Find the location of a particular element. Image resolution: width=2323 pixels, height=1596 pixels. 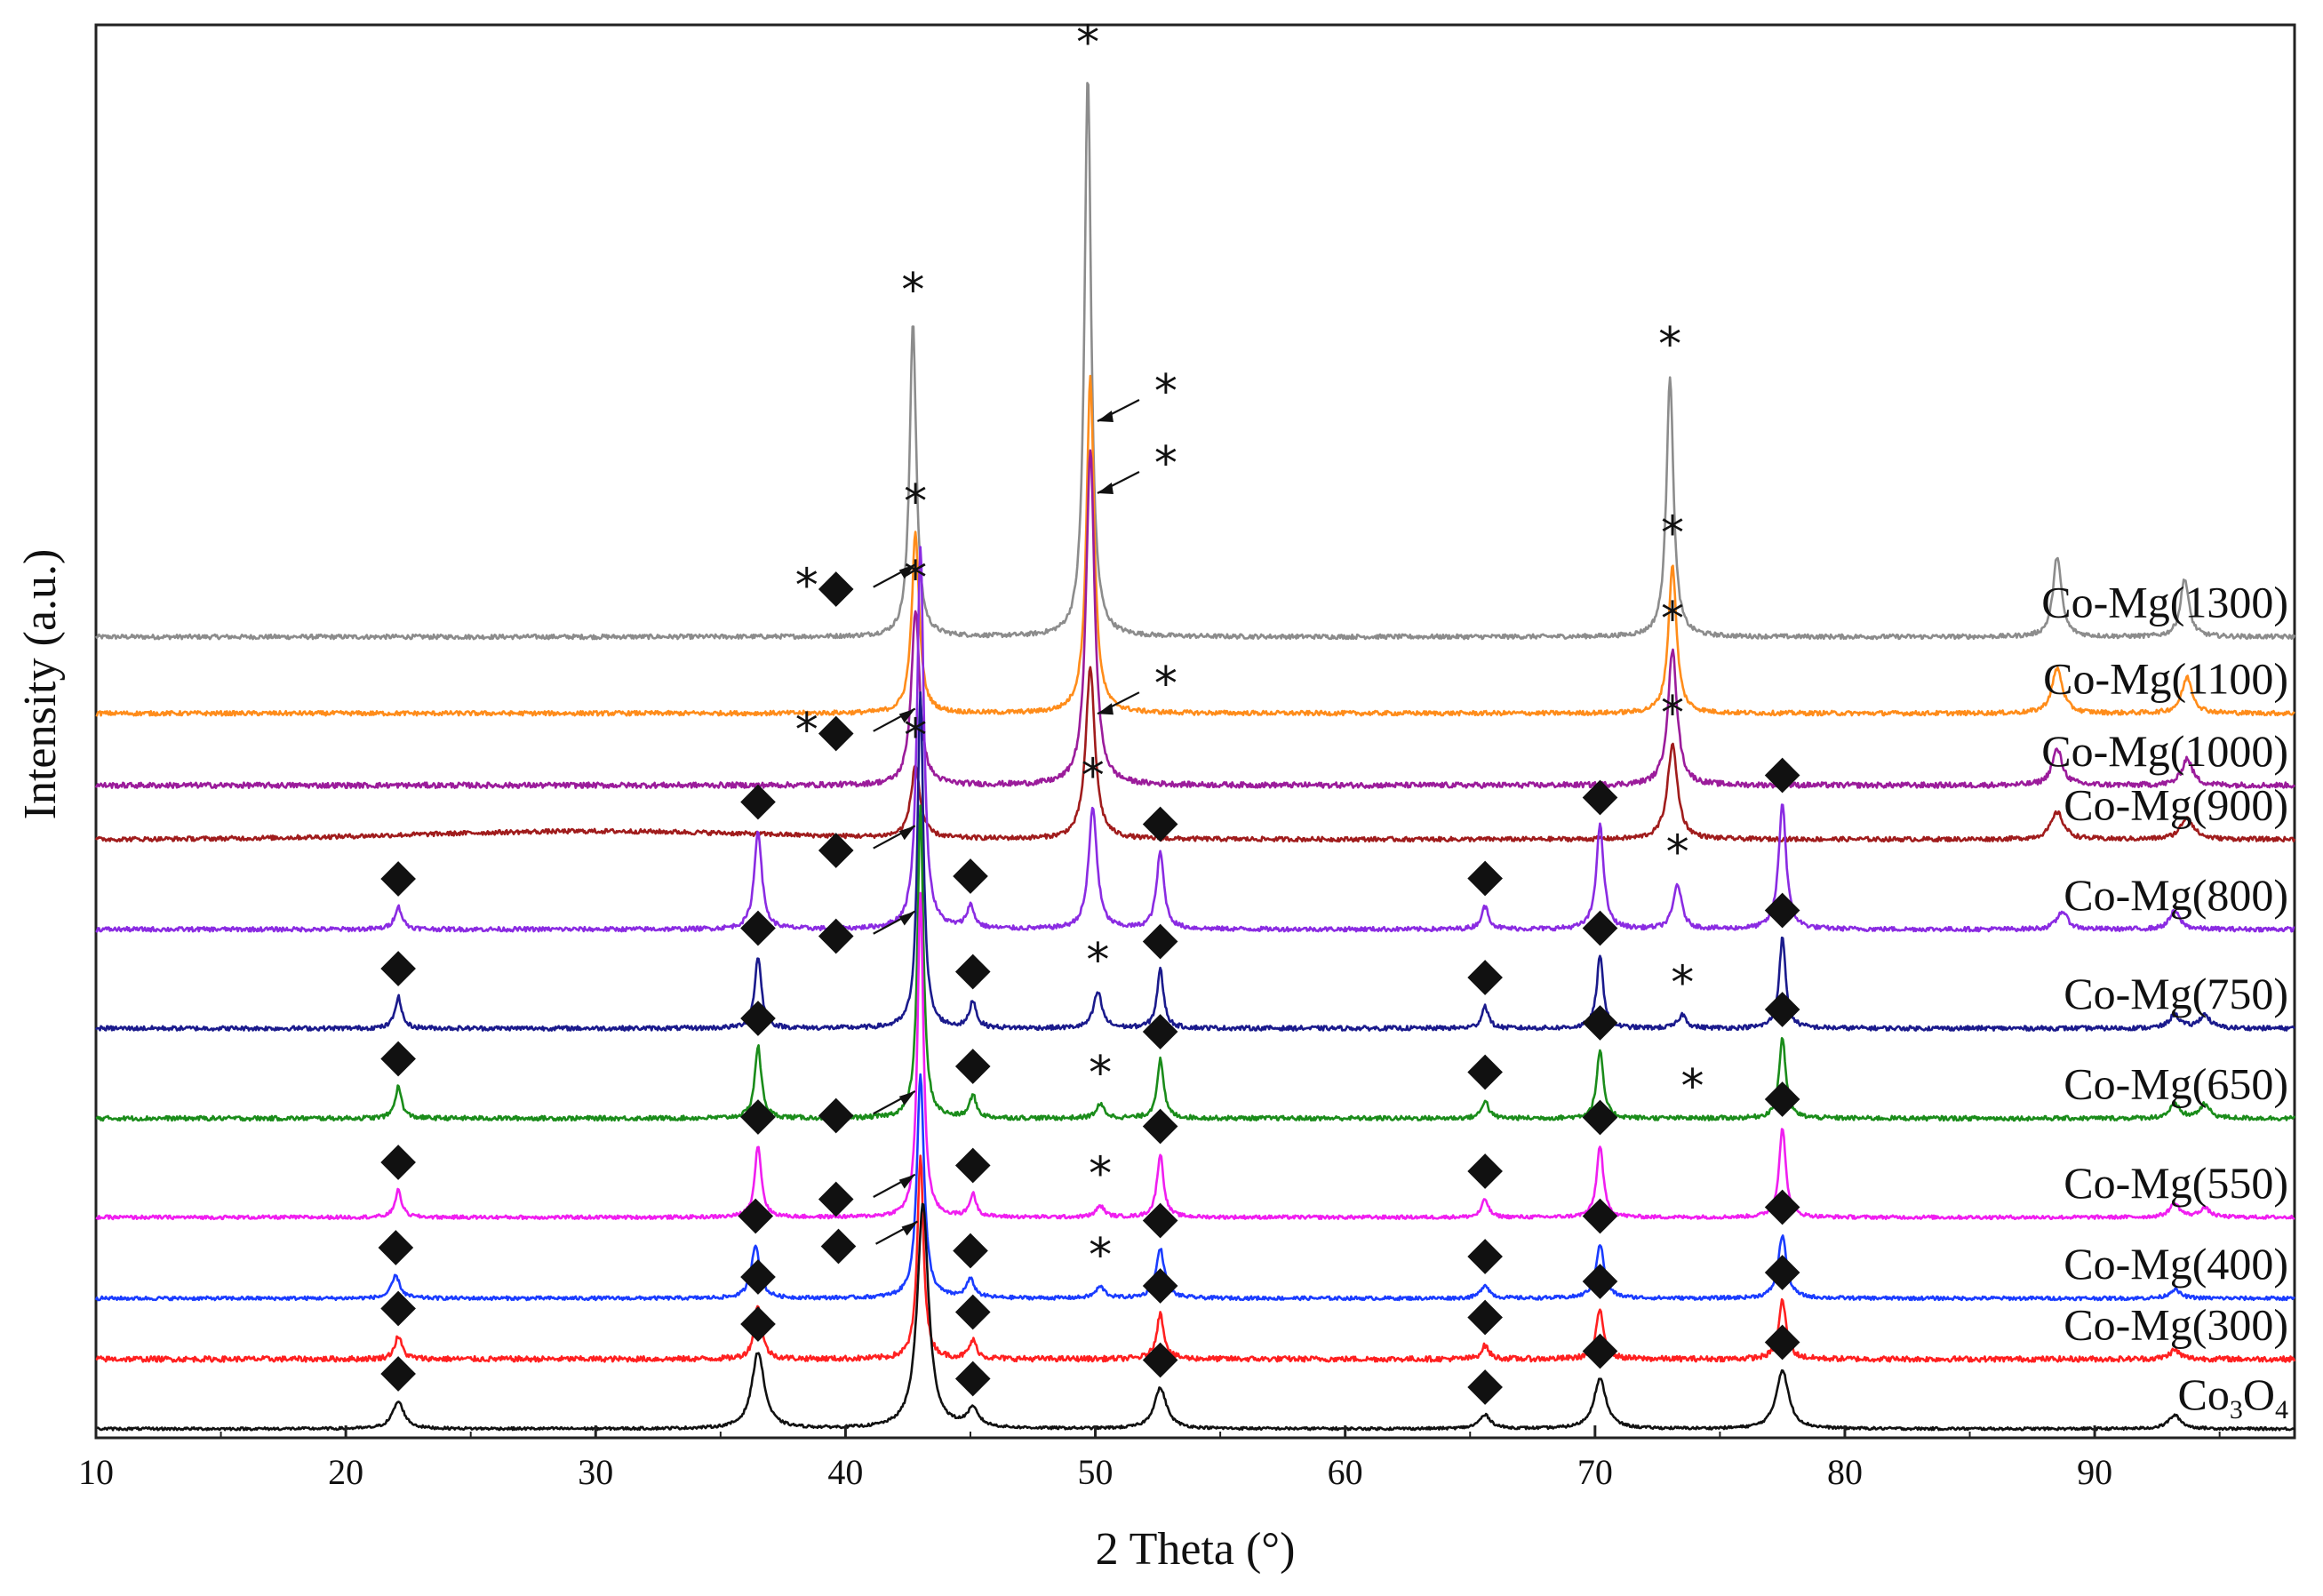

series-label: Co-Mg(1300) is located at coordinates (2165, 603).